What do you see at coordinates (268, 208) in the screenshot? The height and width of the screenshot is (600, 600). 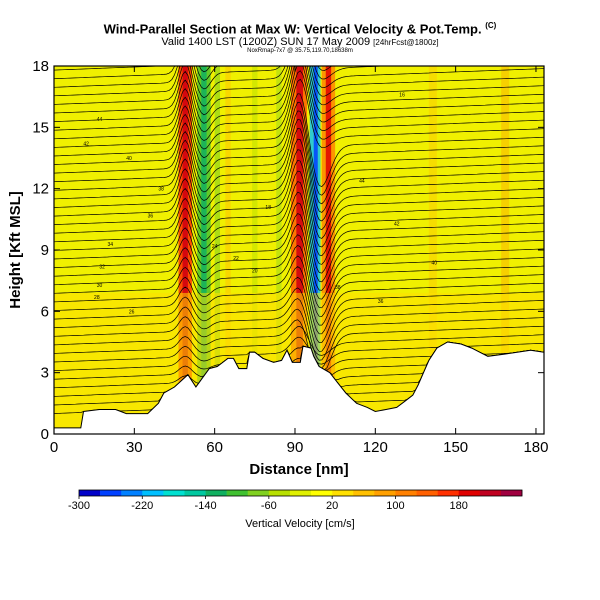 I see `theta-contour-label: 18` at bounding box center [268, 208].